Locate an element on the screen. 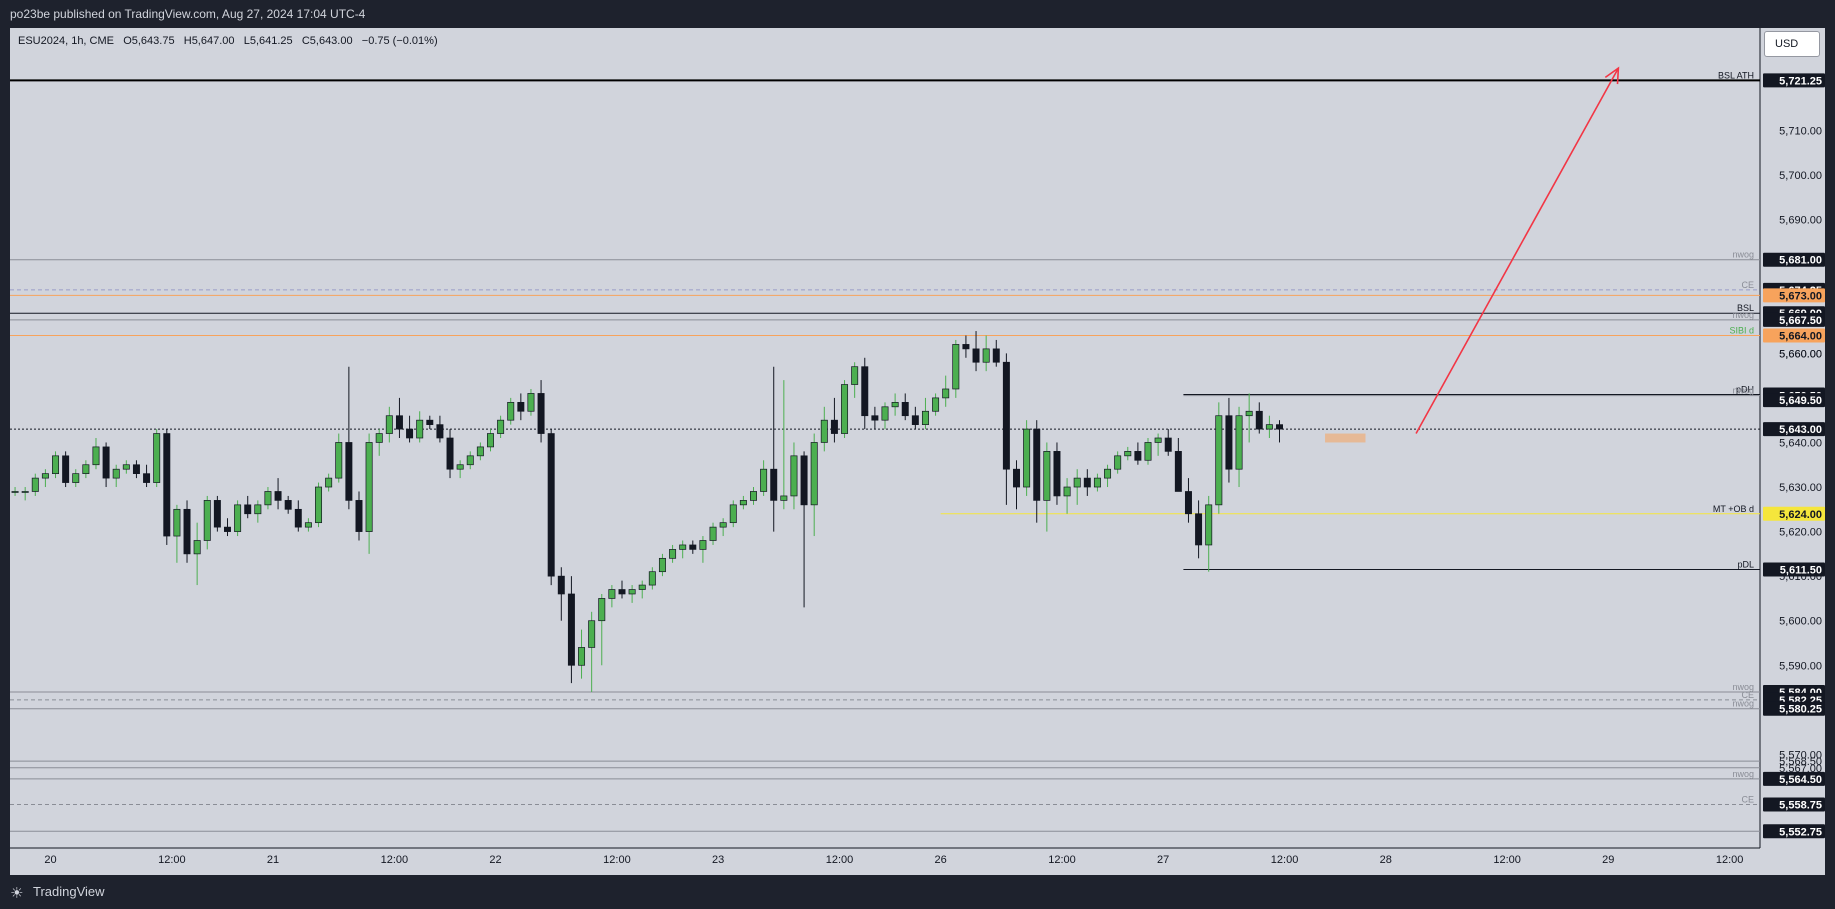 The height and width of the screenshot is (909, 1835). price-label-13: 5,611.50 is located at coordinates (1801, 570).